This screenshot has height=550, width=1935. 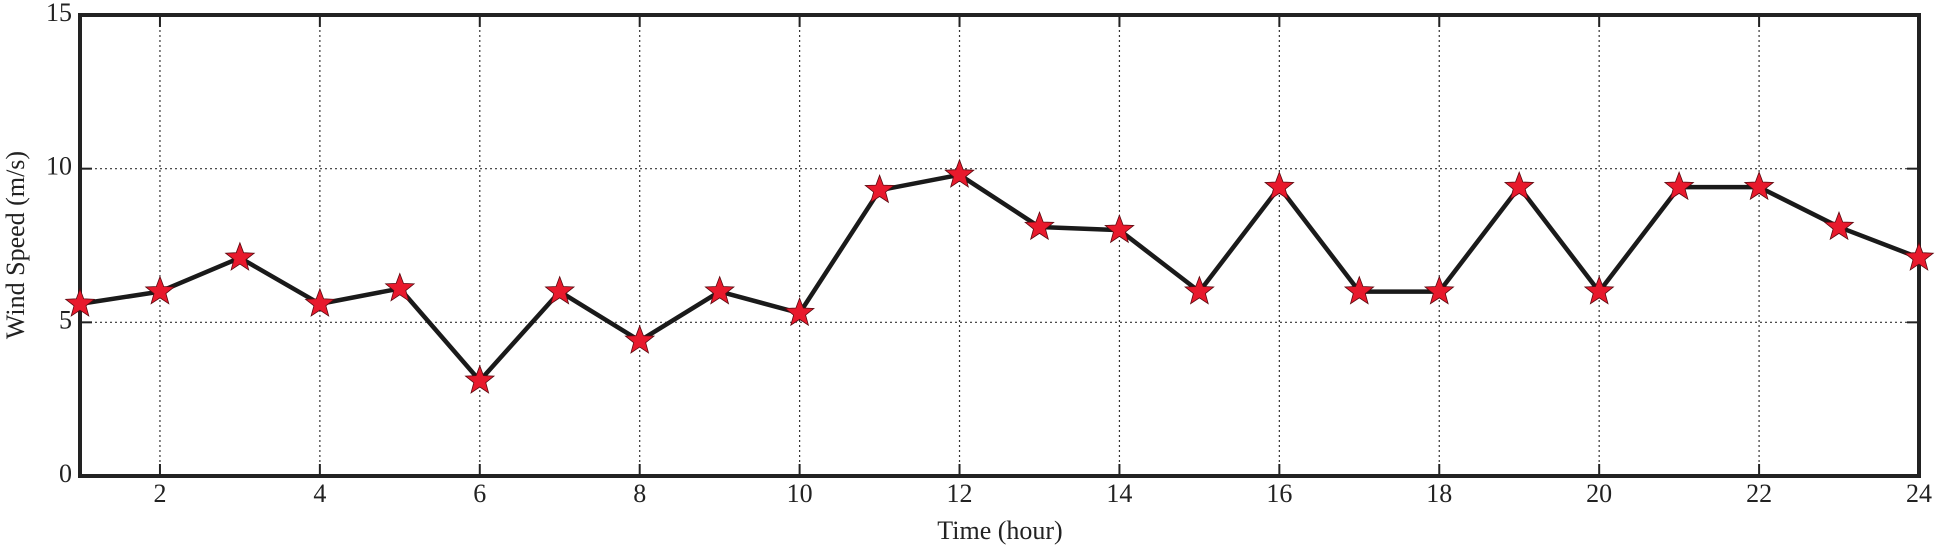 I want to click on x-tick-label: 24, so click(x=1919, y=493).